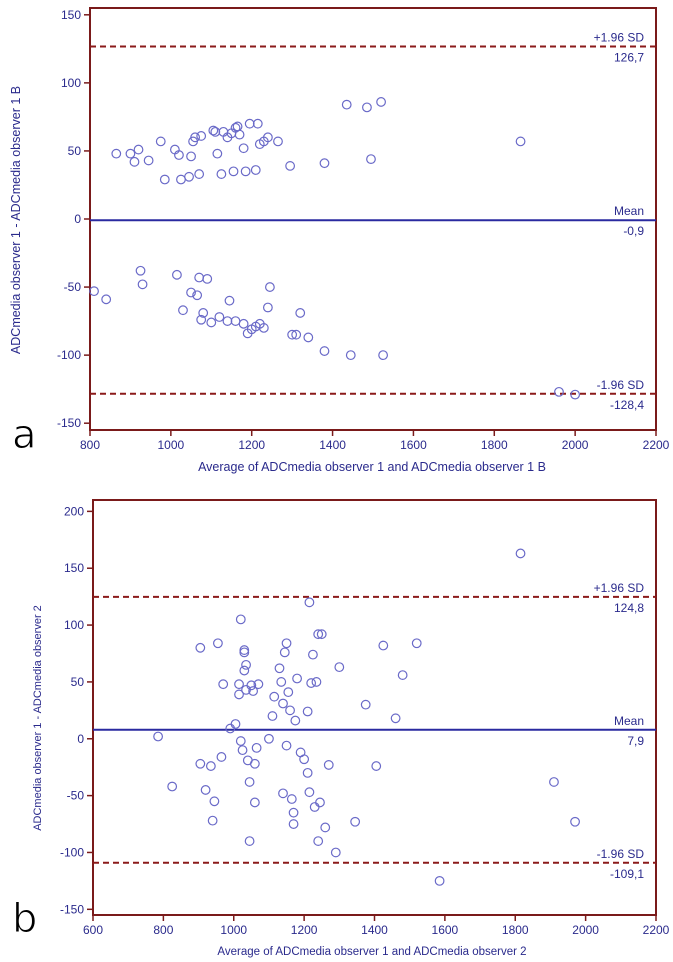 The height and width of the screenshot is (962, 673). I want to click on x-tick-label: 800, so click(163, 930).